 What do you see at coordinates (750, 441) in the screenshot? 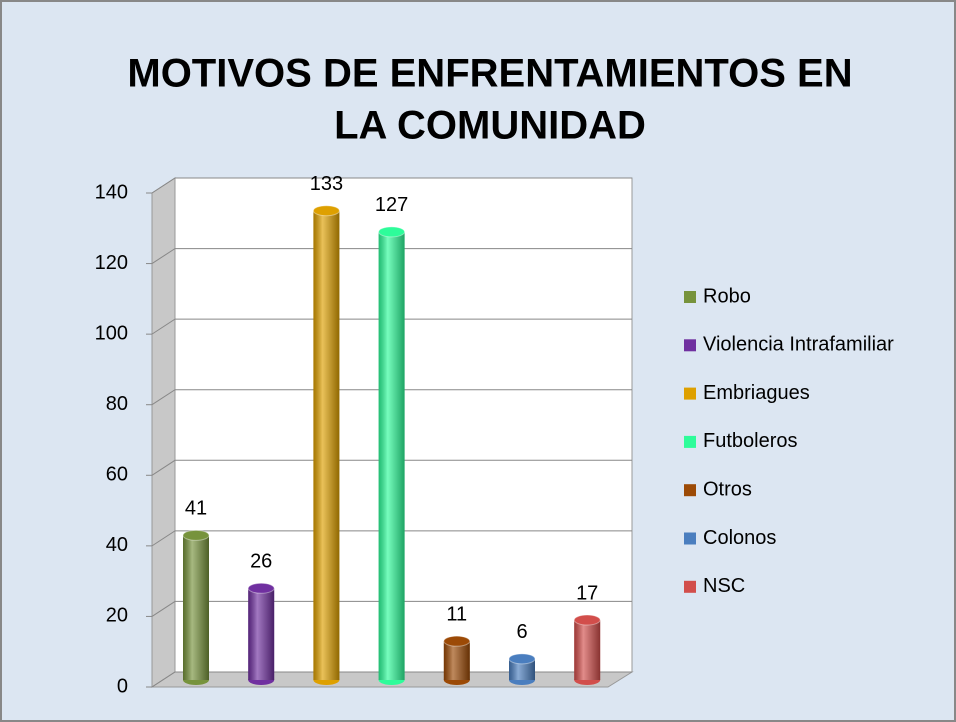
I see `legend-label: Futboleros` at bounding box center [750, 441].